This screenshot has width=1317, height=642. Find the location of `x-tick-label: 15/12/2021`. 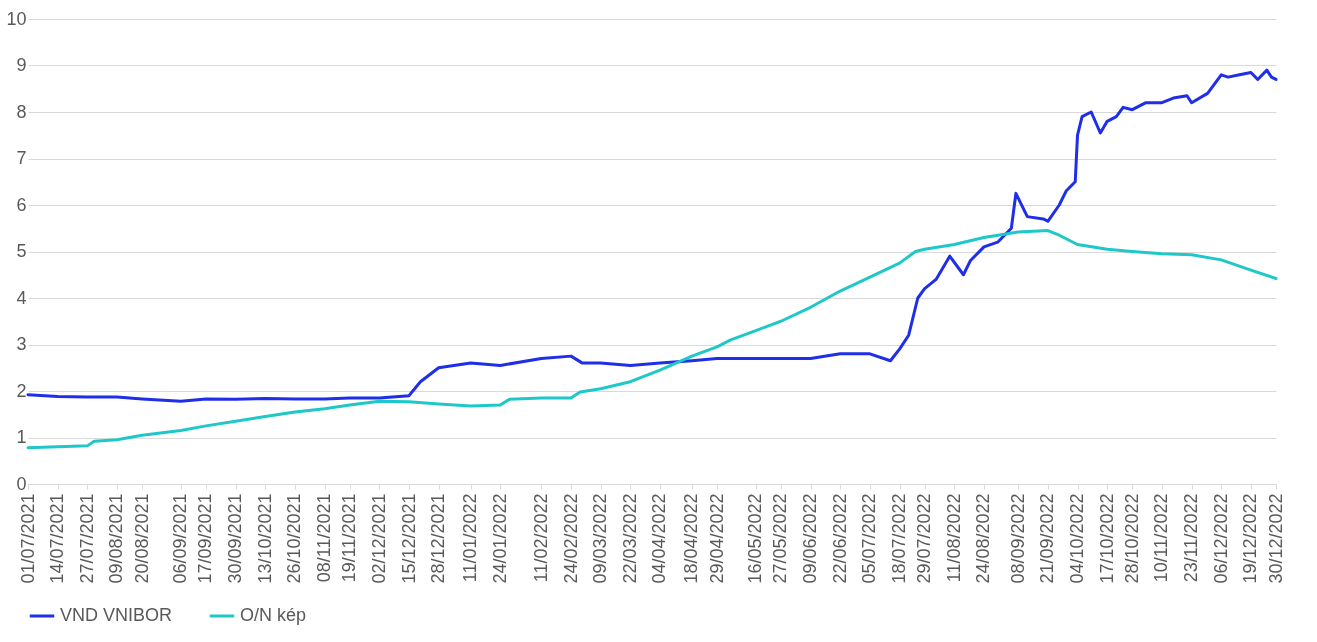

x-tick-label: 15/12/2021 is located at coordinates (408, 538).